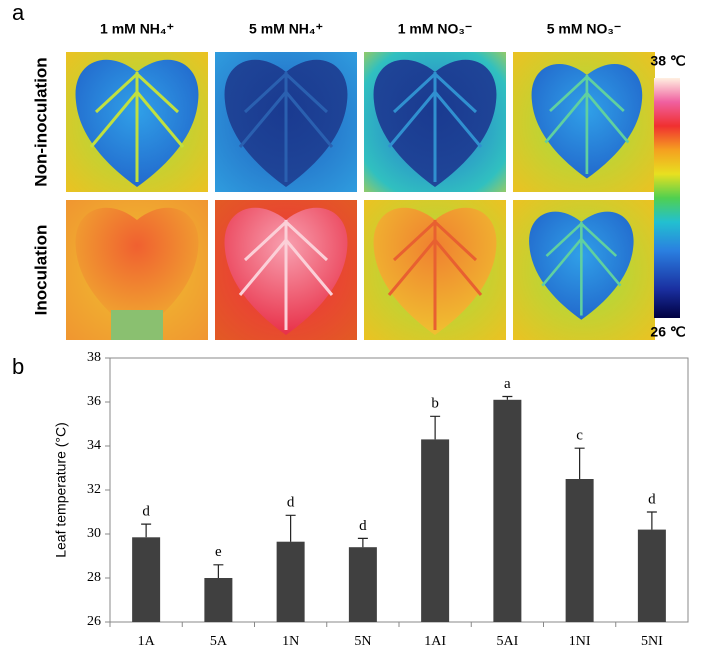 The height and width of the screenshot is (657, 712). I want to click on panel-label: b, so click(18, 366).